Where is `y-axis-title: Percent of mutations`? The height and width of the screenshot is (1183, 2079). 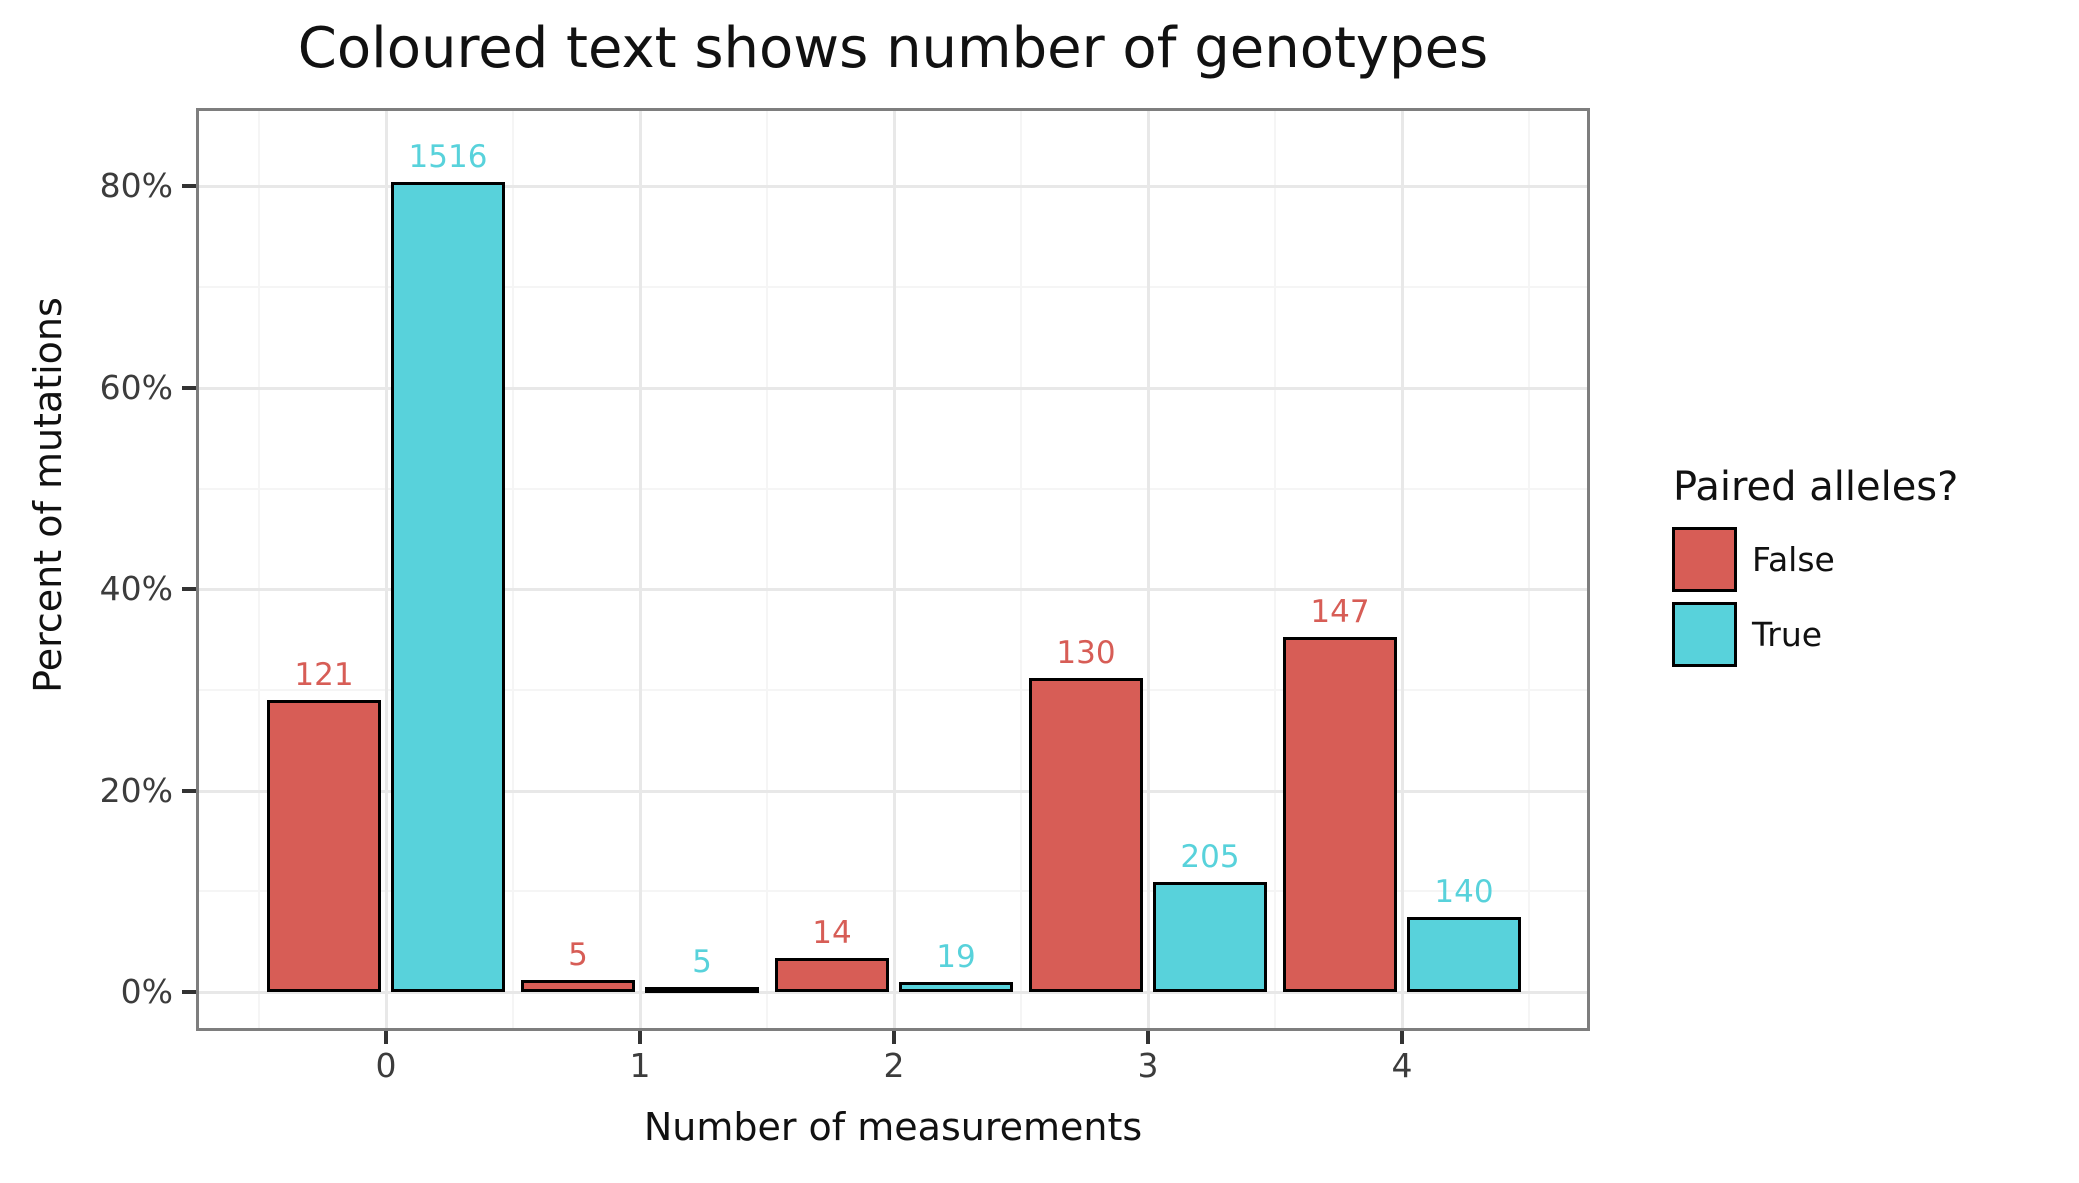
y-axis-title: Percent of mutations is located at coordinates (48, 495).